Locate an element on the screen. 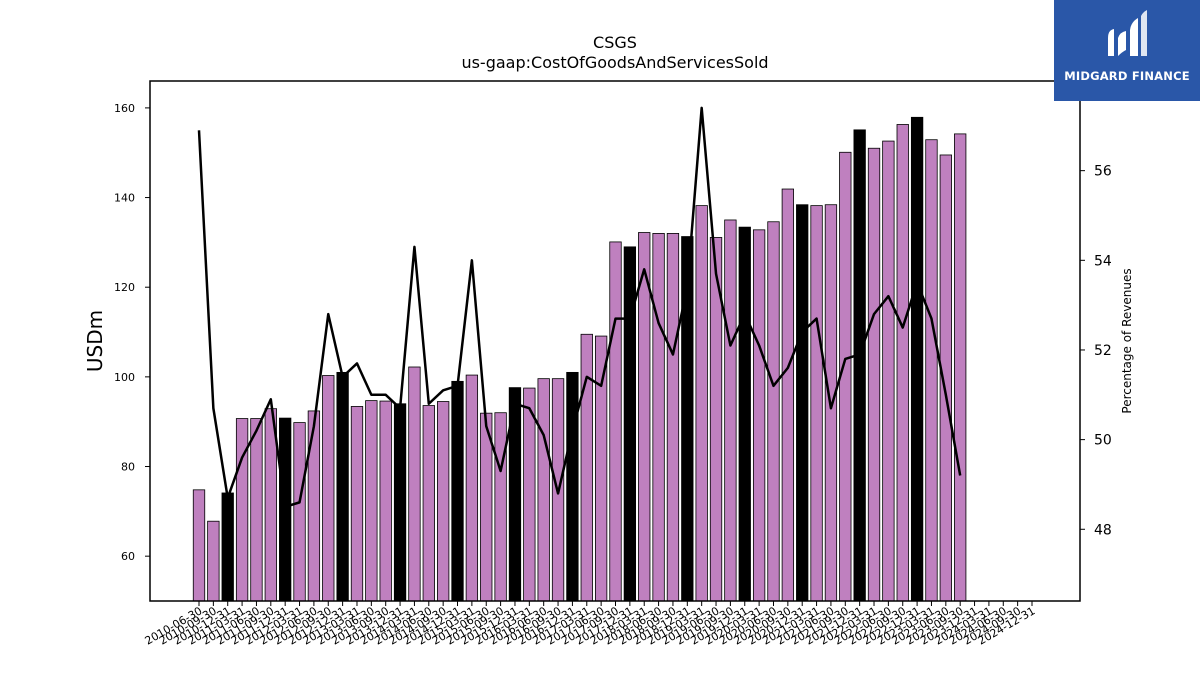  chart-title: CSGS is located at coordinates (615, 42).